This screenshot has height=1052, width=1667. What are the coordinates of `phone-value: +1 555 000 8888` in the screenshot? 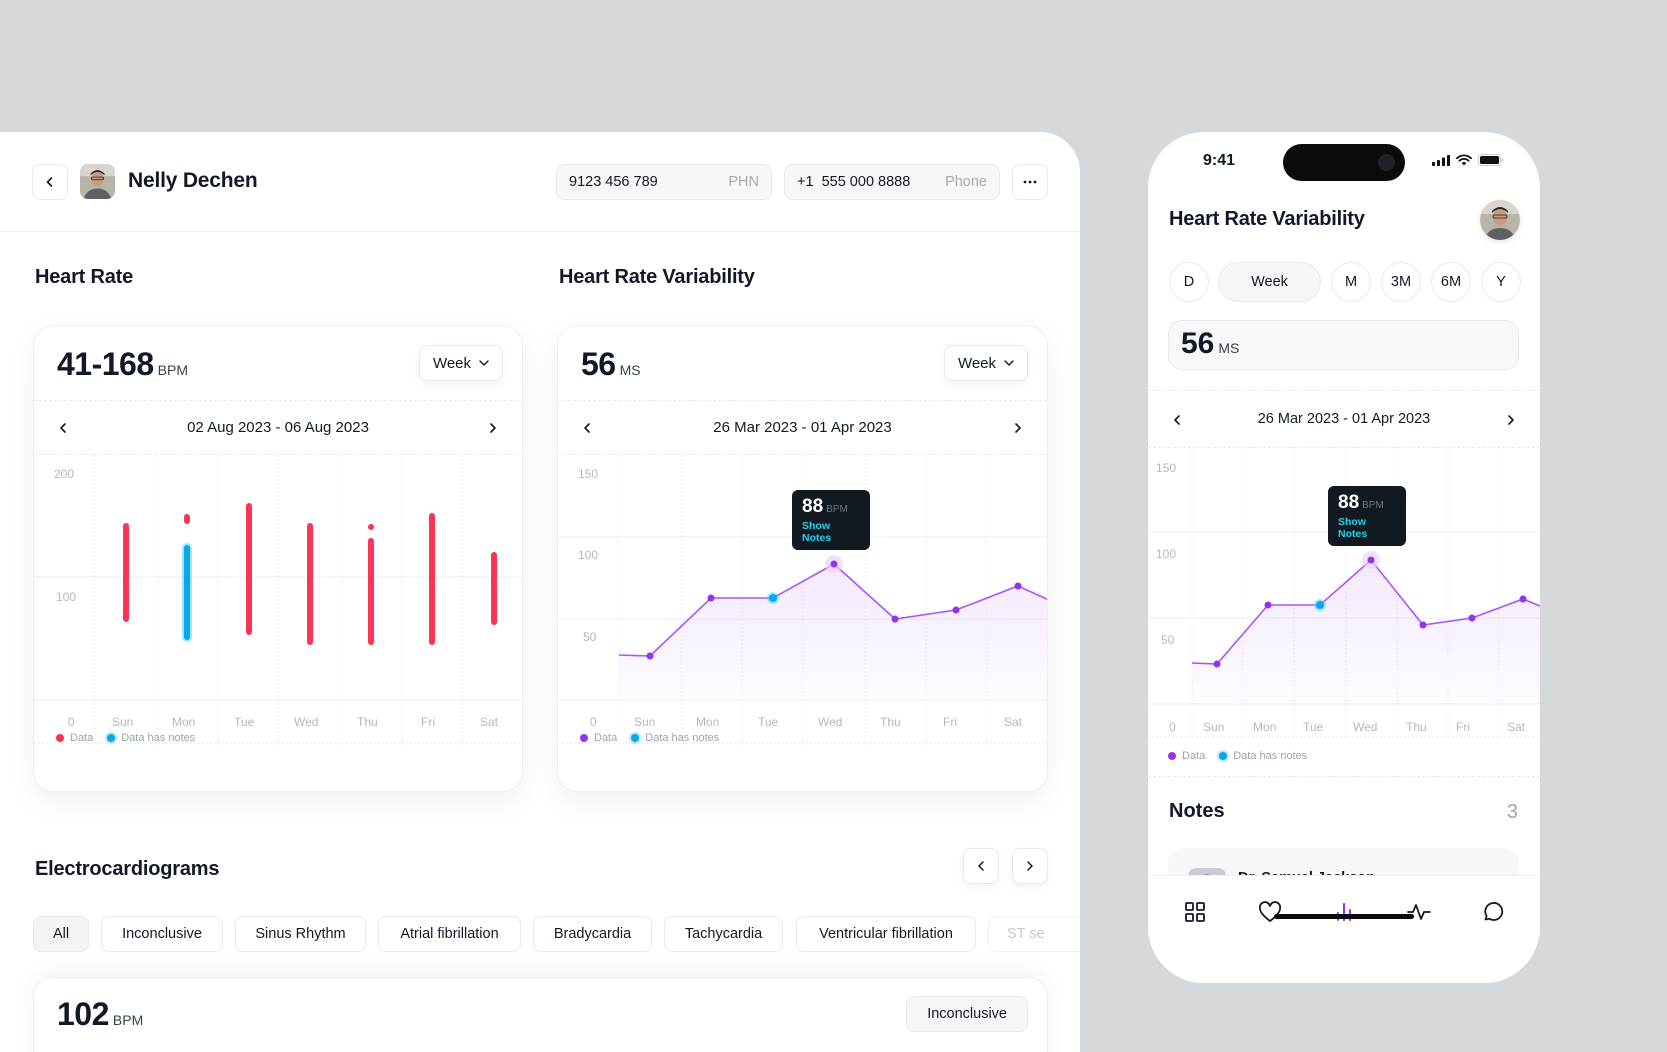 It's located at (854, 182).